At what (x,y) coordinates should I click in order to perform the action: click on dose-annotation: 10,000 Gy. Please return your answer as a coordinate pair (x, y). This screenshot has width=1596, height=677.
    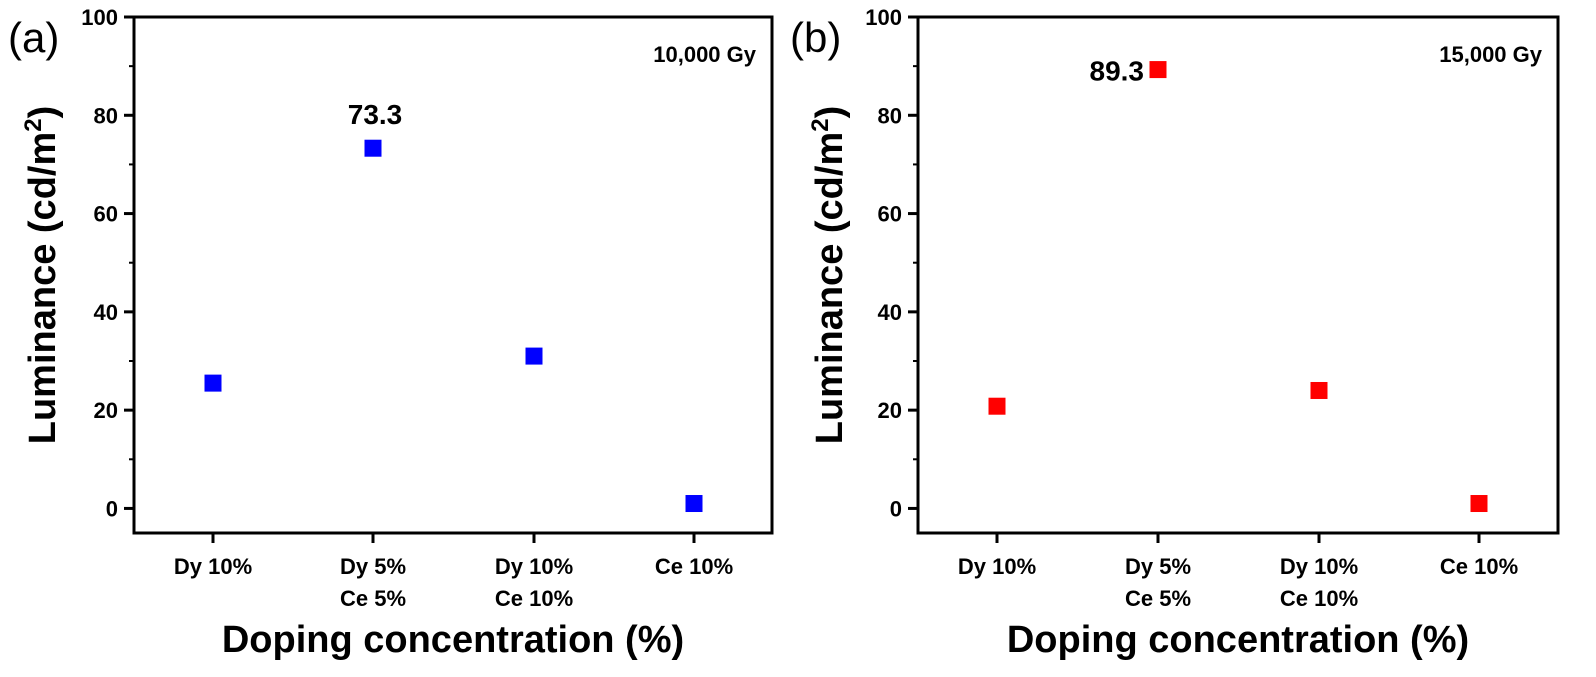
    Looking at the image, I should click on (705, 54).